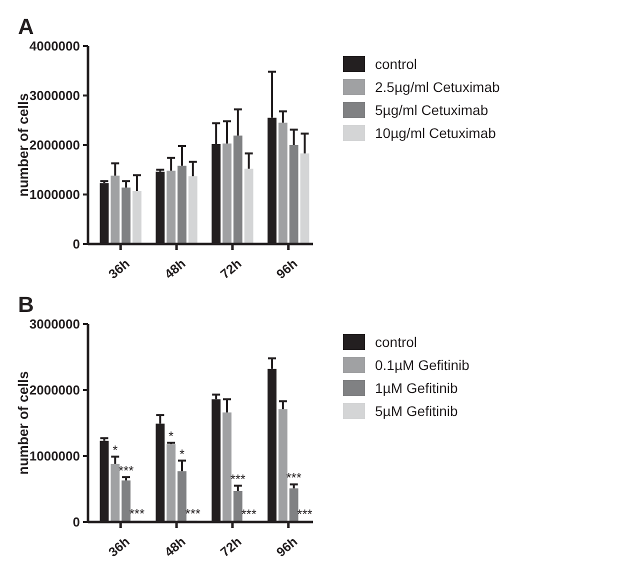 The width and height of the screenshot is (632, 575). I want to click on chart-title: A, so click(26, 26).